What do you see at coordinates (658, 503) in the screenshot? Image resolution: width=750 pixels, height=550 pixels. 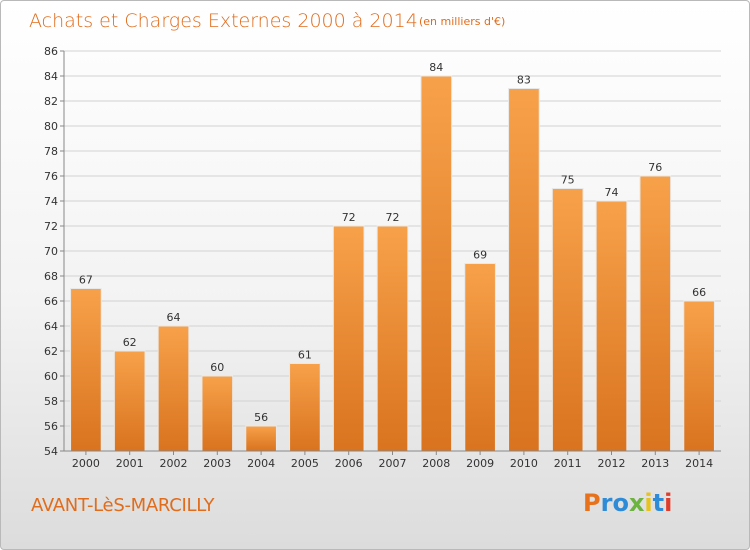 I see `logo-letter: t` at bounding box center [658, 503].